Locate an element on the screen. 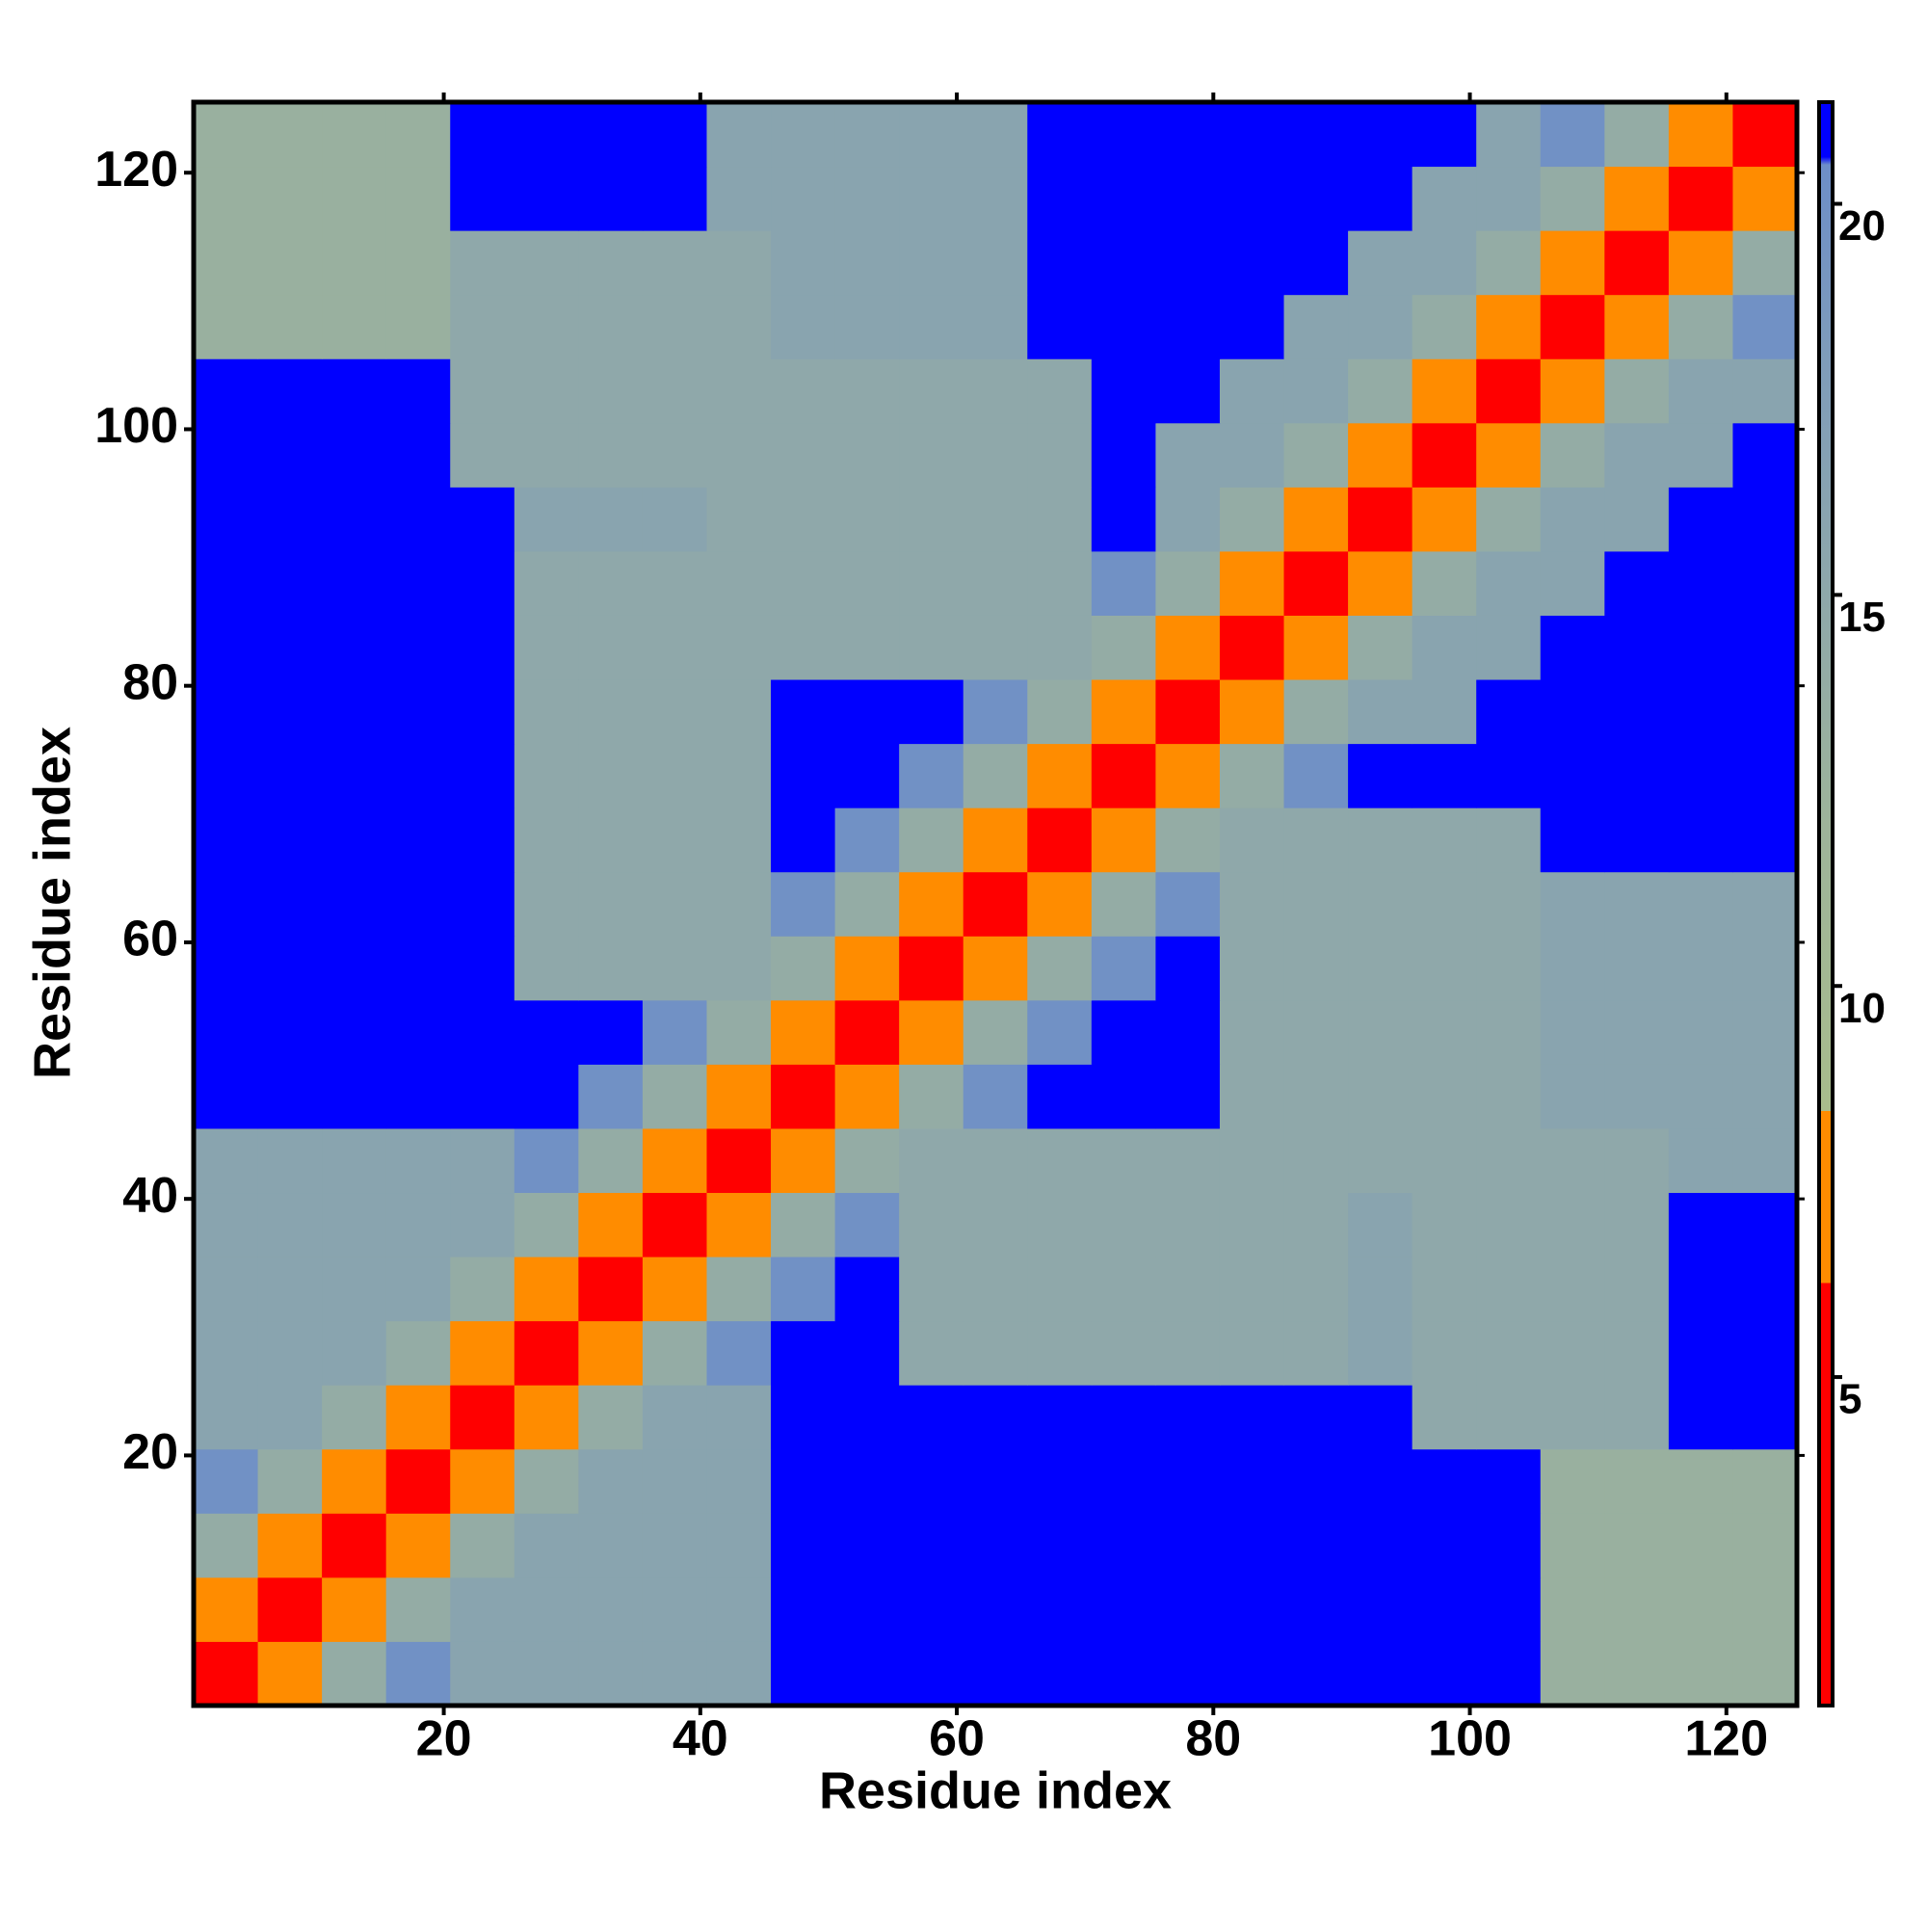  colorbar is located at coordinates (1826, 903).